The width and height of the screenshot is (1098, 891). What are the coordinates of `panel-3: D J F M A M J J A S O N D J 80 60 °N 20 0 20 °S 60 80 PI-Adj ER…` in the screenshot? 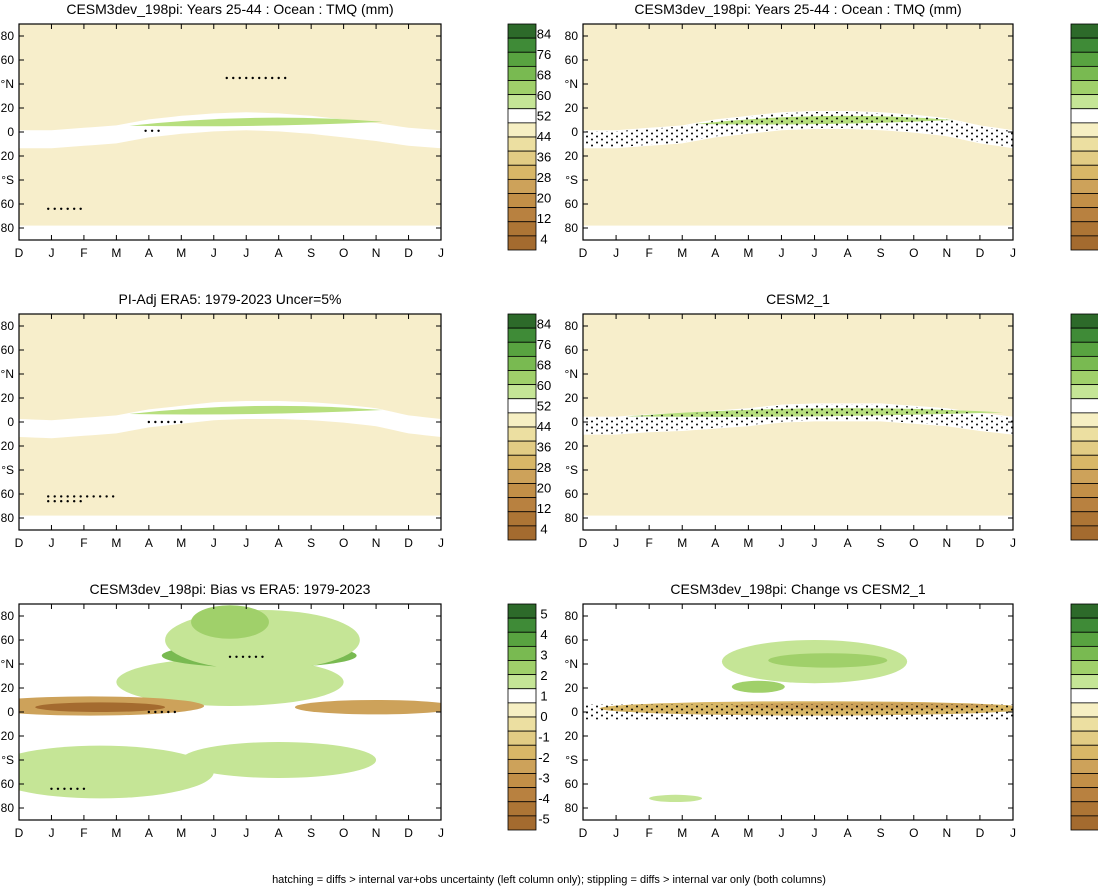 It's located at (276, 420).